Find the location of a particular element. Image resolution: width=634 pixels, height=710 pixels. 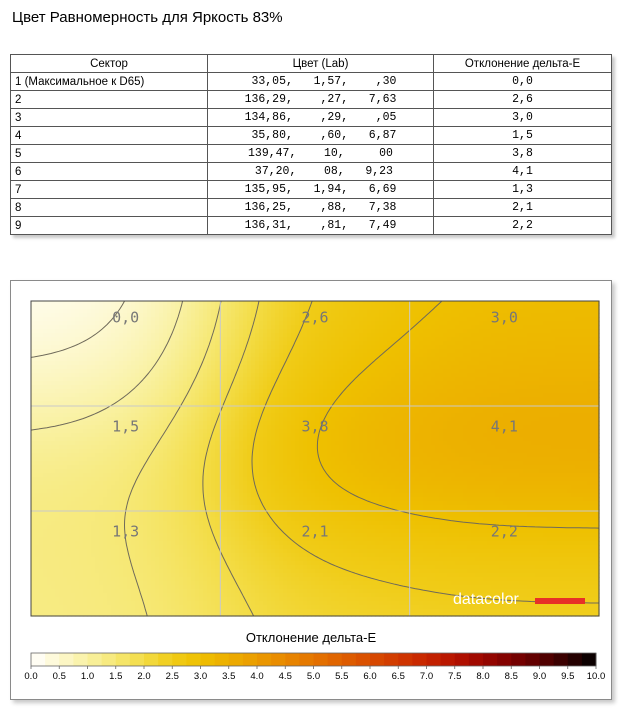

sector-value-label: 0,0 is located at coordinates (125, 318).